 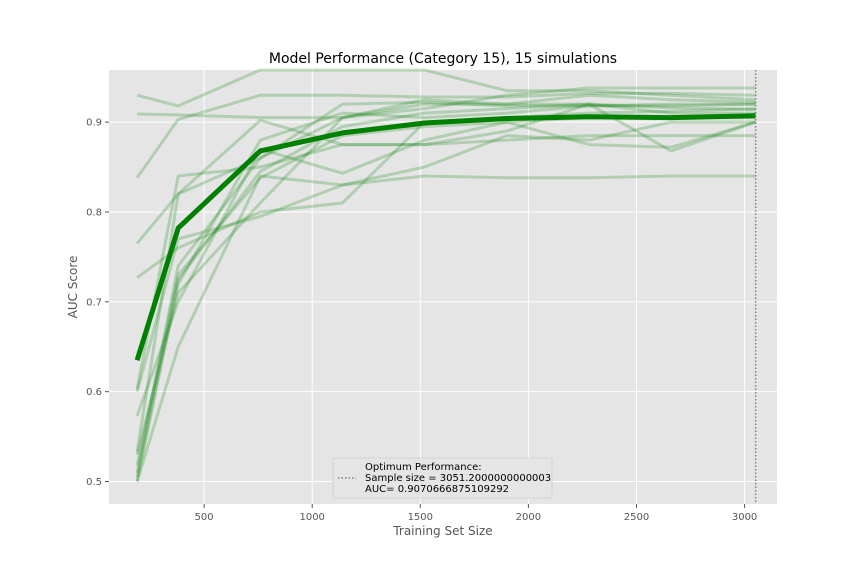 I want to click on y-tick-label: 0.8, so click(x=94, y=212).